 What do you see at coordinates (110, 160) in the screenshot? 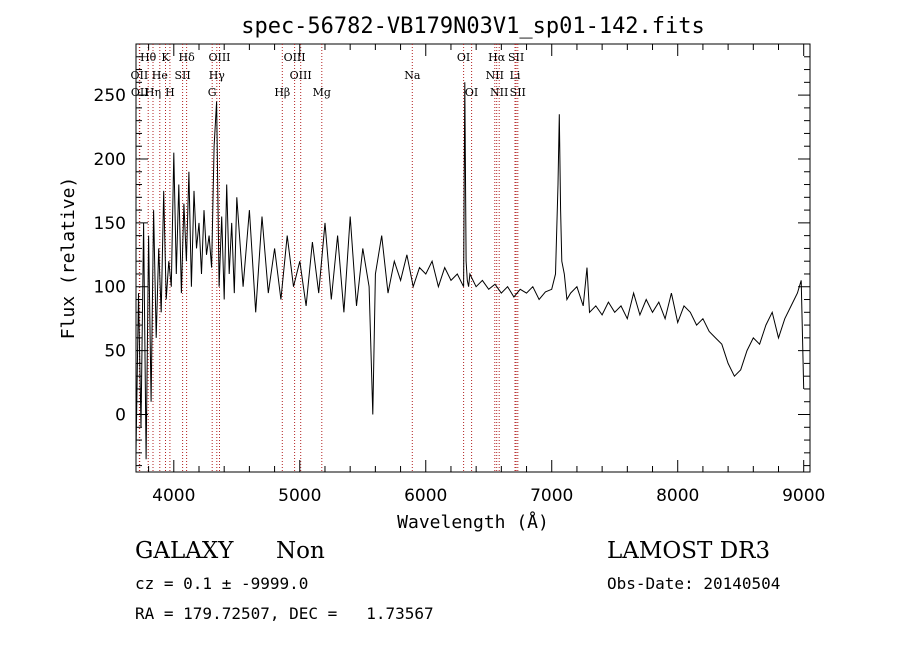
I see `y-tick-label: 200` at bounding box center [110, 160].